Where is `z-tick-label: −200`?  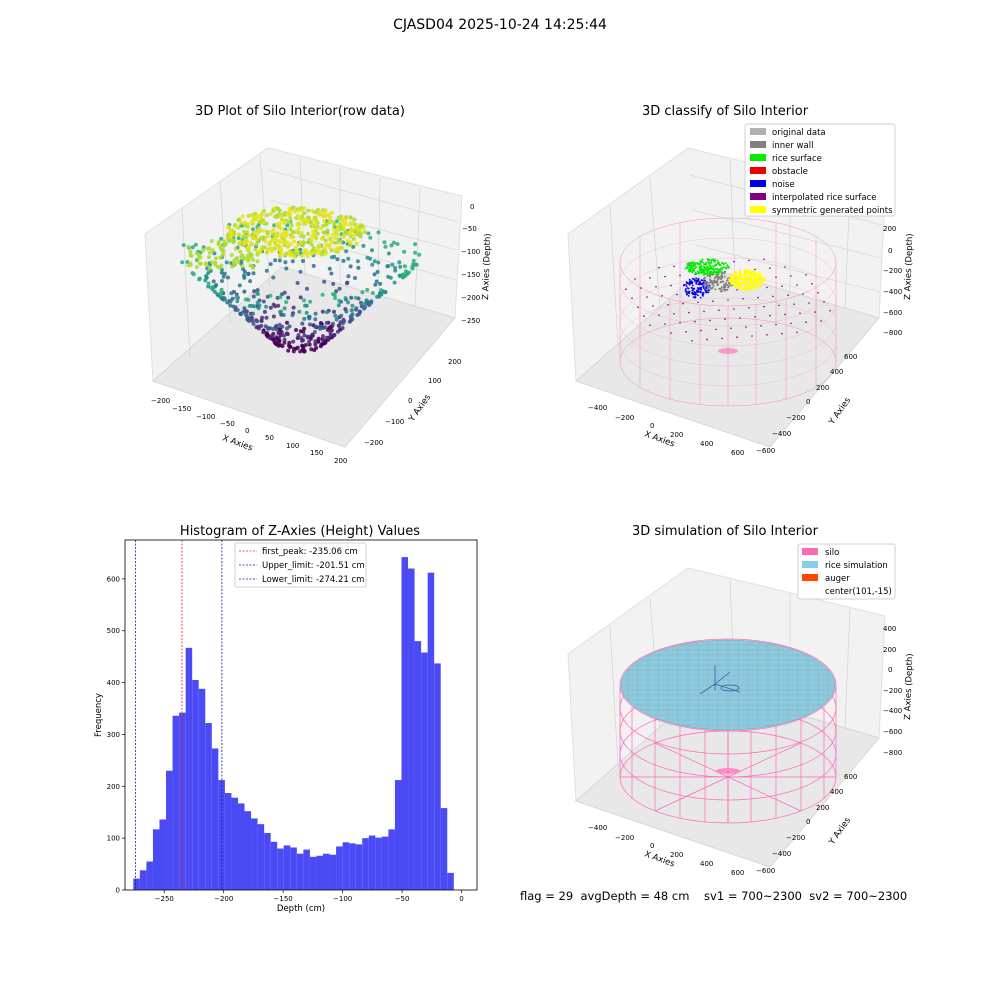 z-tick-label: −200 is located at coordinates (892, 691).